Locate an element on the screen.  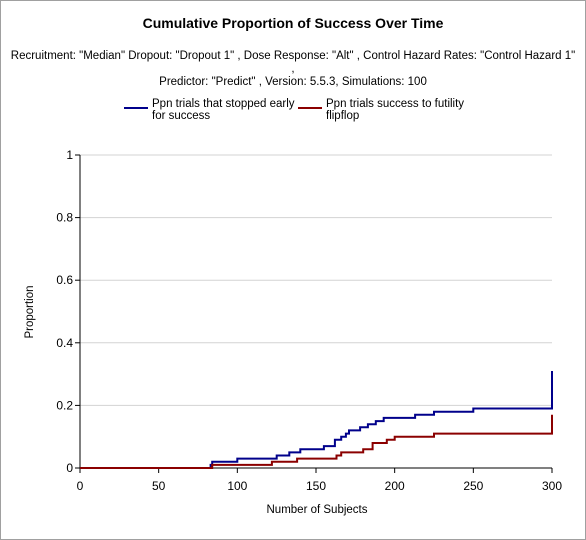
x-tick-label: 150 is located at coordinates (316, 486).